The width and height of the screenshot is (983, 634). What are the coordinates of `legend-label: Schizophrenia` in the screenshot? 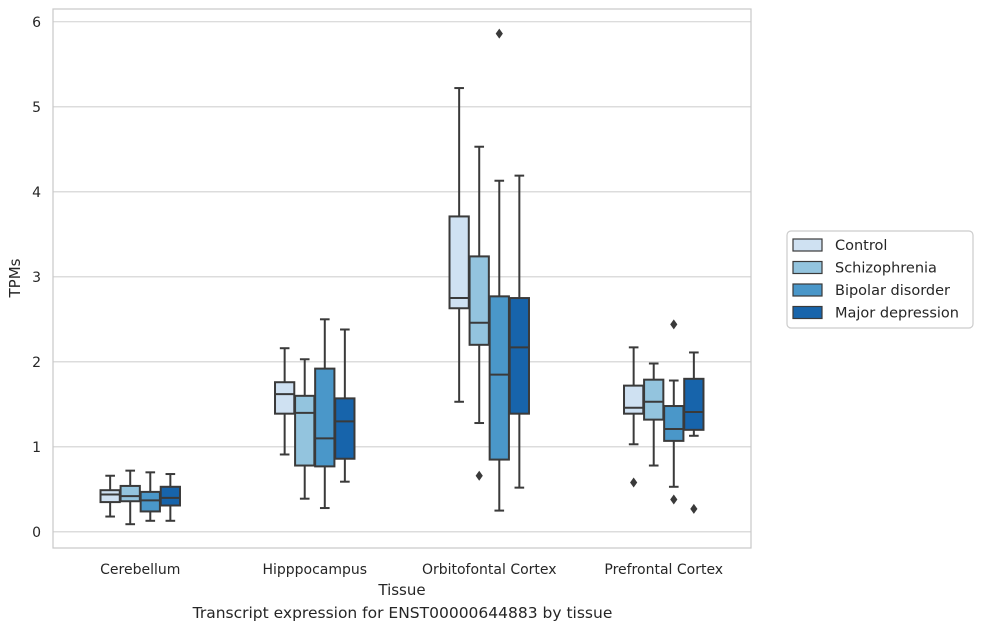 It's located at (886, 269).